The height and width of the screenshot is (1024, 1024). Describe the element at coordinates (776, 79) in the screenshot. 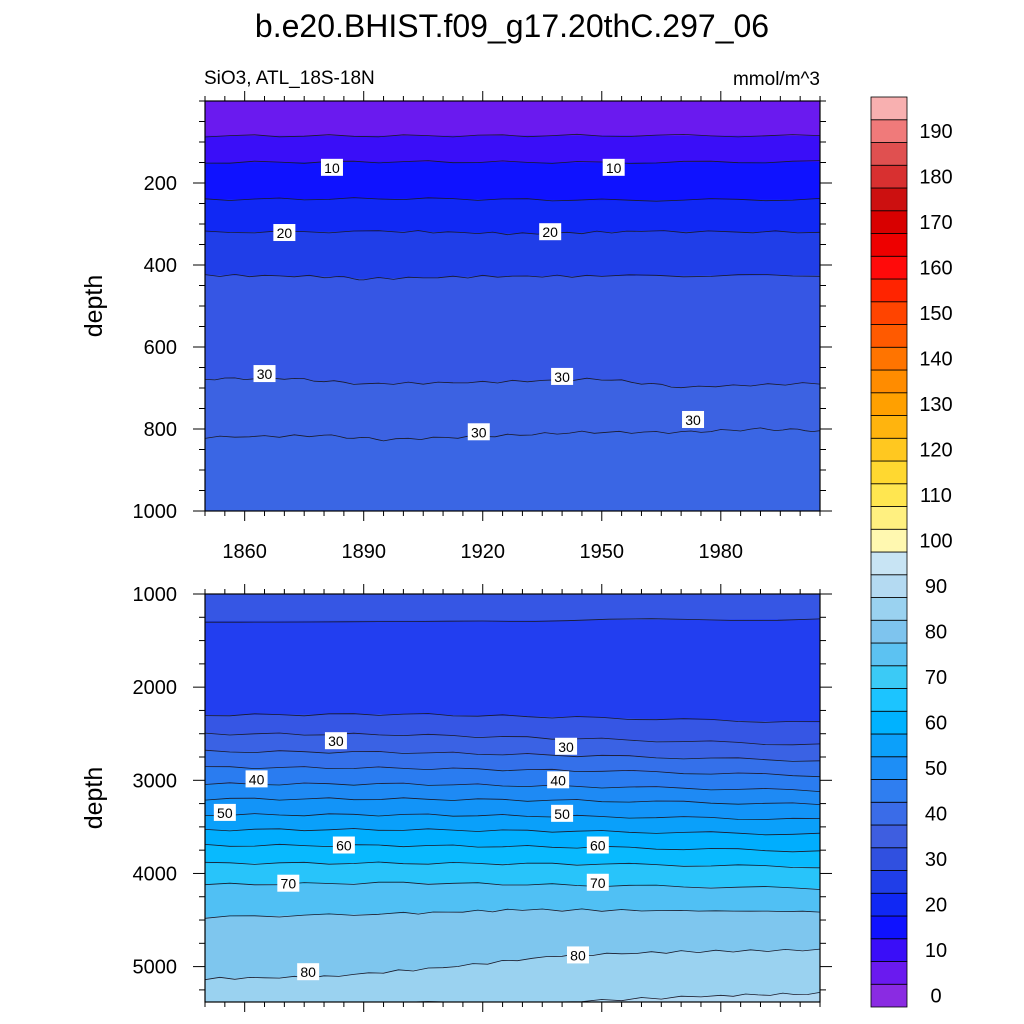

I see `units-label: mmol/m^3` at that location.